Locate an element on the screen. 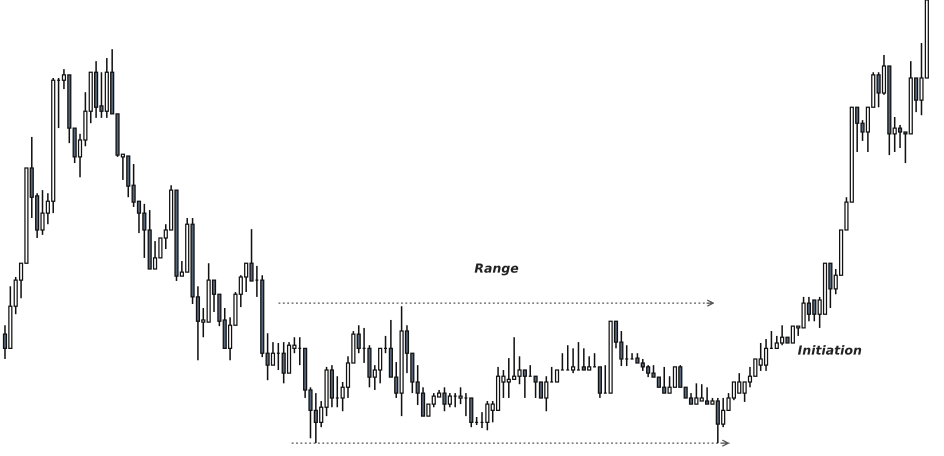  annotation: Initiation is located at coordinates (830, 350).